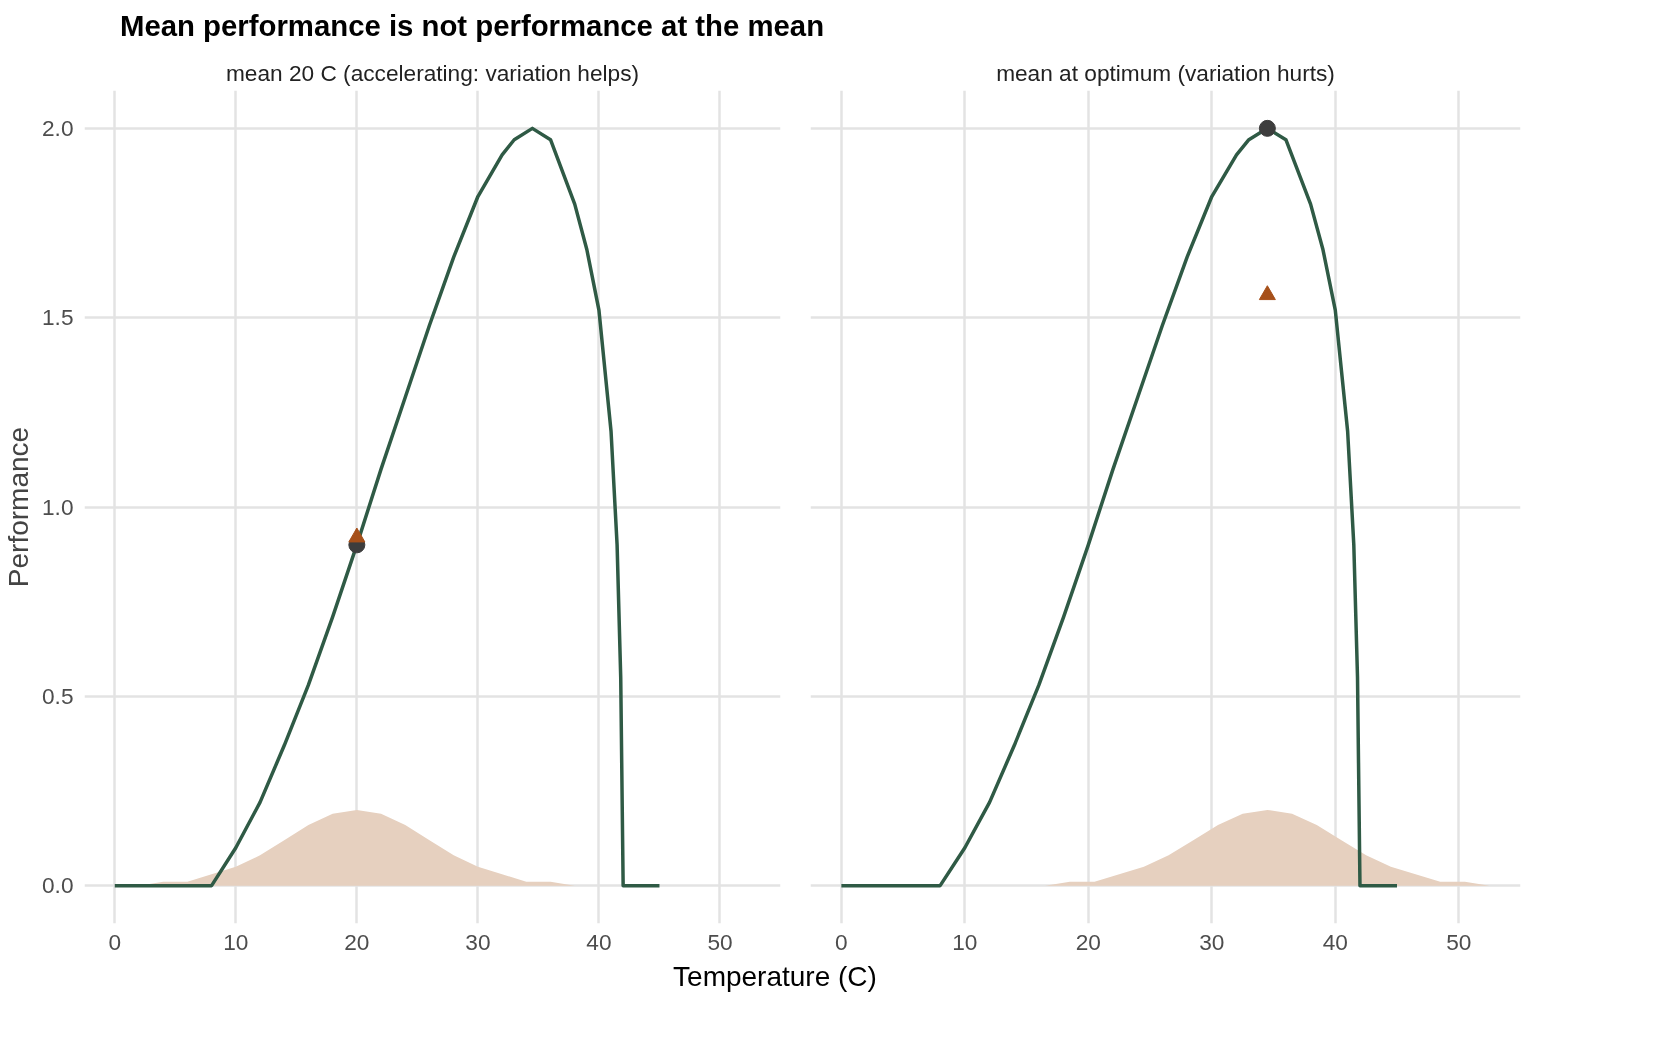 The image size is (1680, 1056). Describe the element at coordinates (58, 127) in the screenshot. I see `y-tick-label: 2.0` at that location.